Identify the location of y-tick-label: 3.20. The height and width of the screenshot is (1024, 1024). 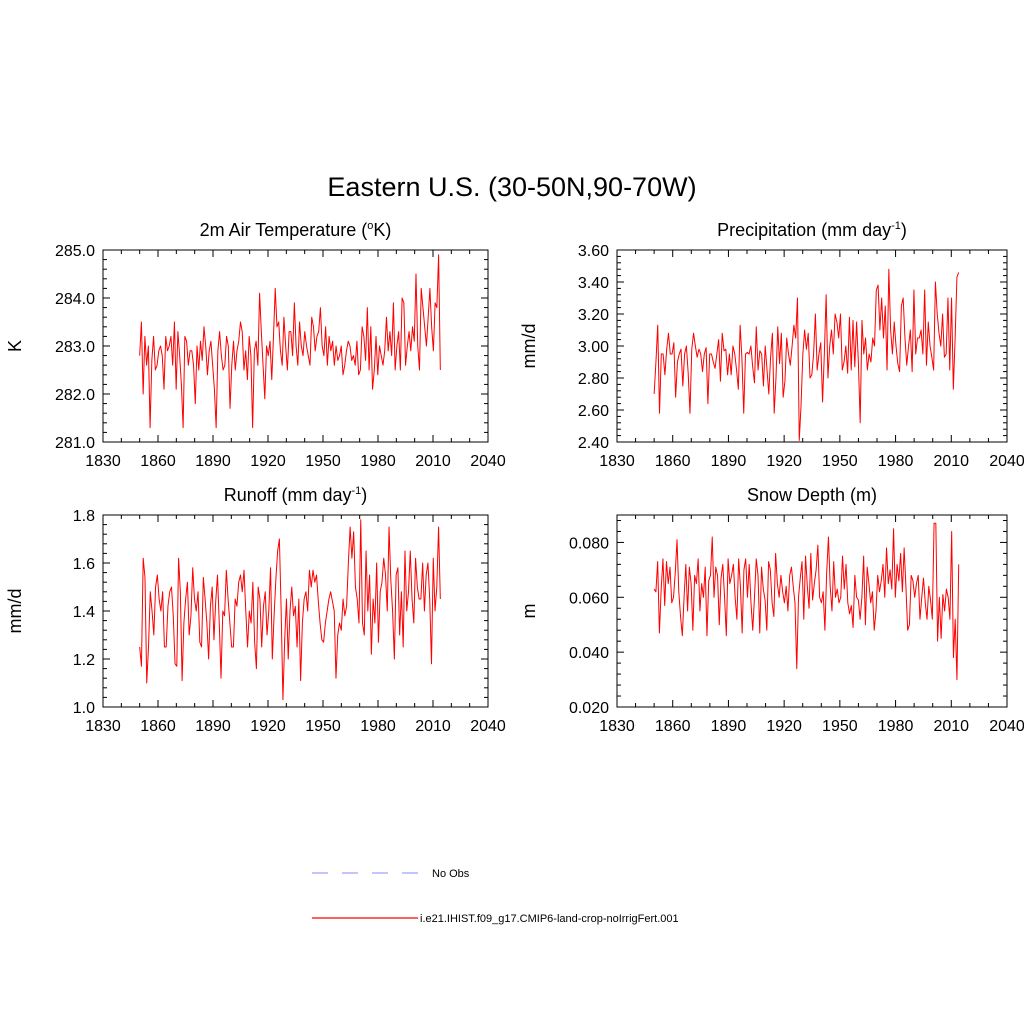
(593, 315).